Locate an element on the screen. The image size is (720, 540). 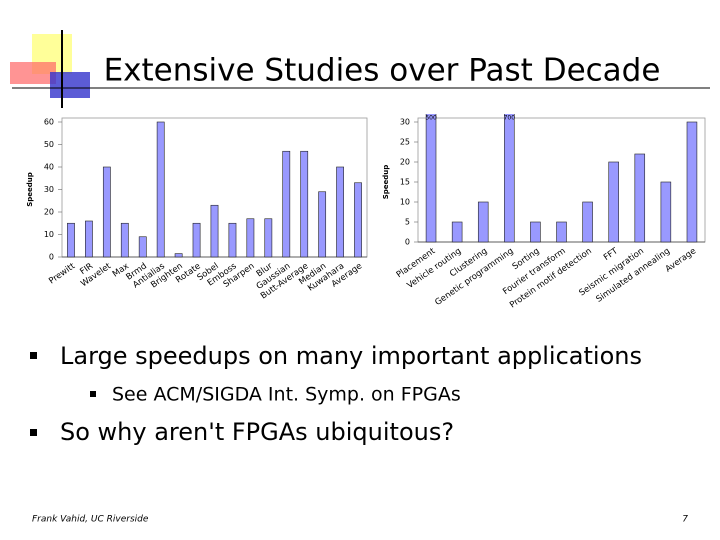
y-tick-label: 60 is located at coordinates (49, 122).